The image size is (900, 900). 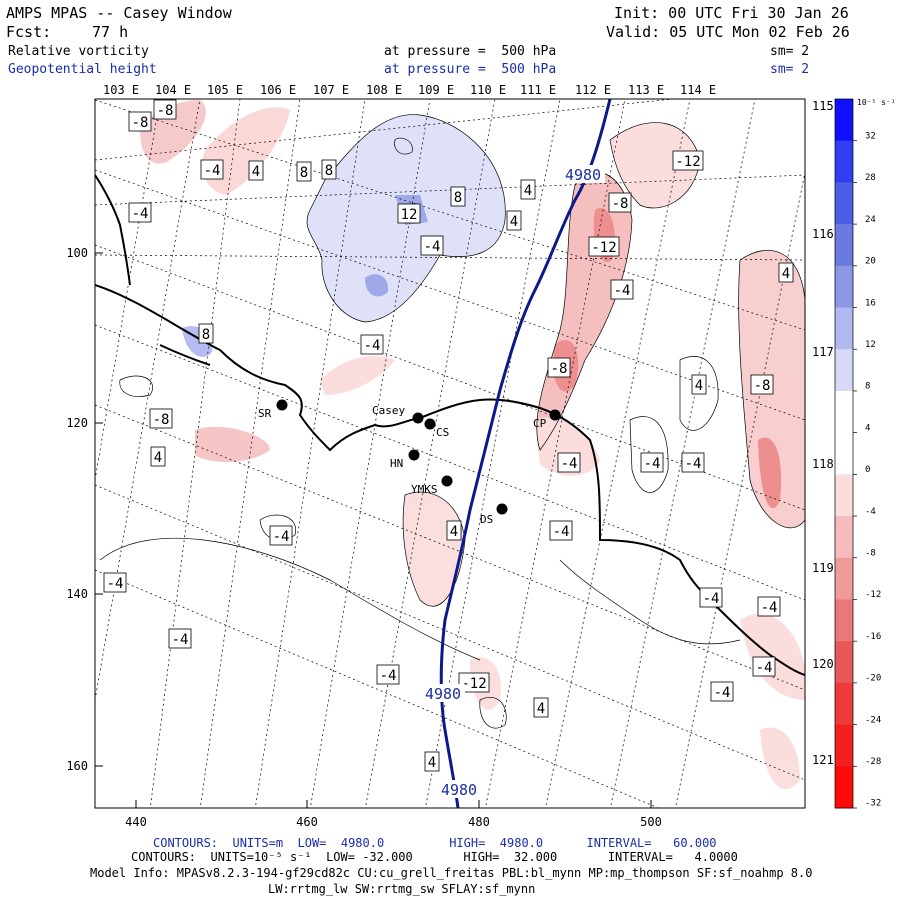 I want to click on field1-level: at pressure = 500 hPa, so click(x=470, y=51).